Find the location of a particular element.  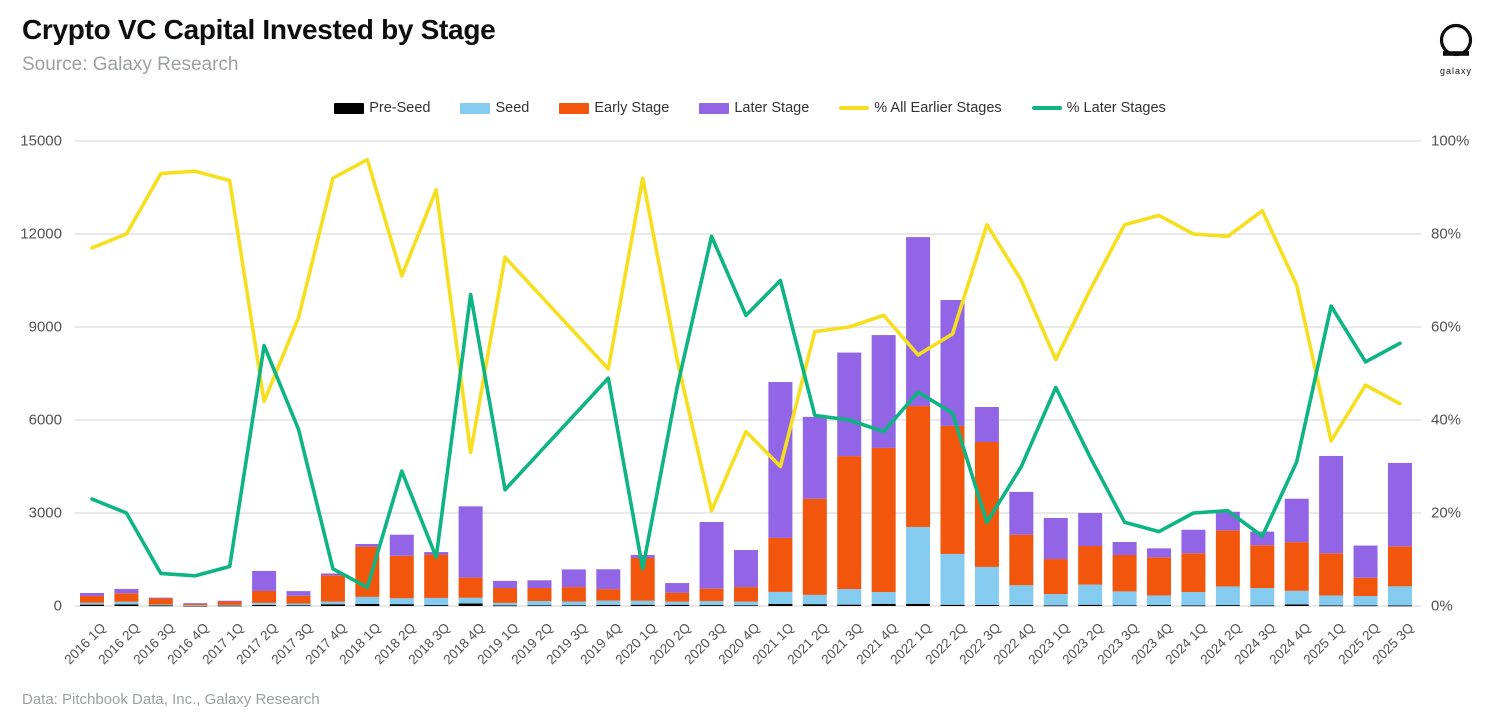

bar-segment-pre-seed-2016-3Q is located at coordinates (160, 606).